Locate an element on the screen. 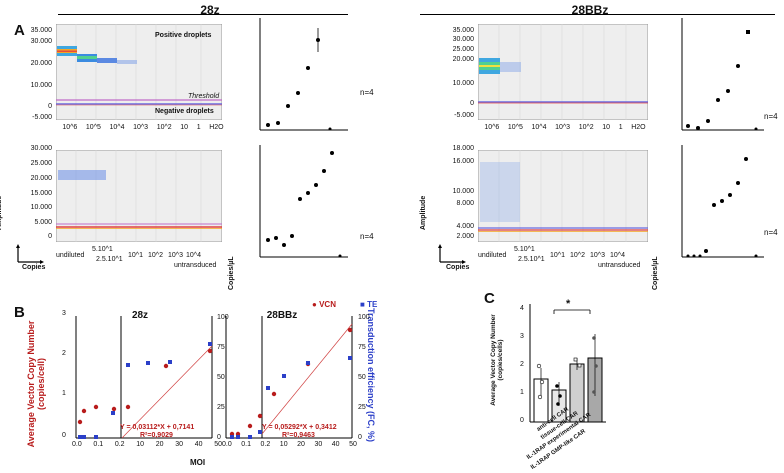 The height and width of the screenshot is (473, 784). tr-xtick: 10^6 is located at coordinates (492, 127).